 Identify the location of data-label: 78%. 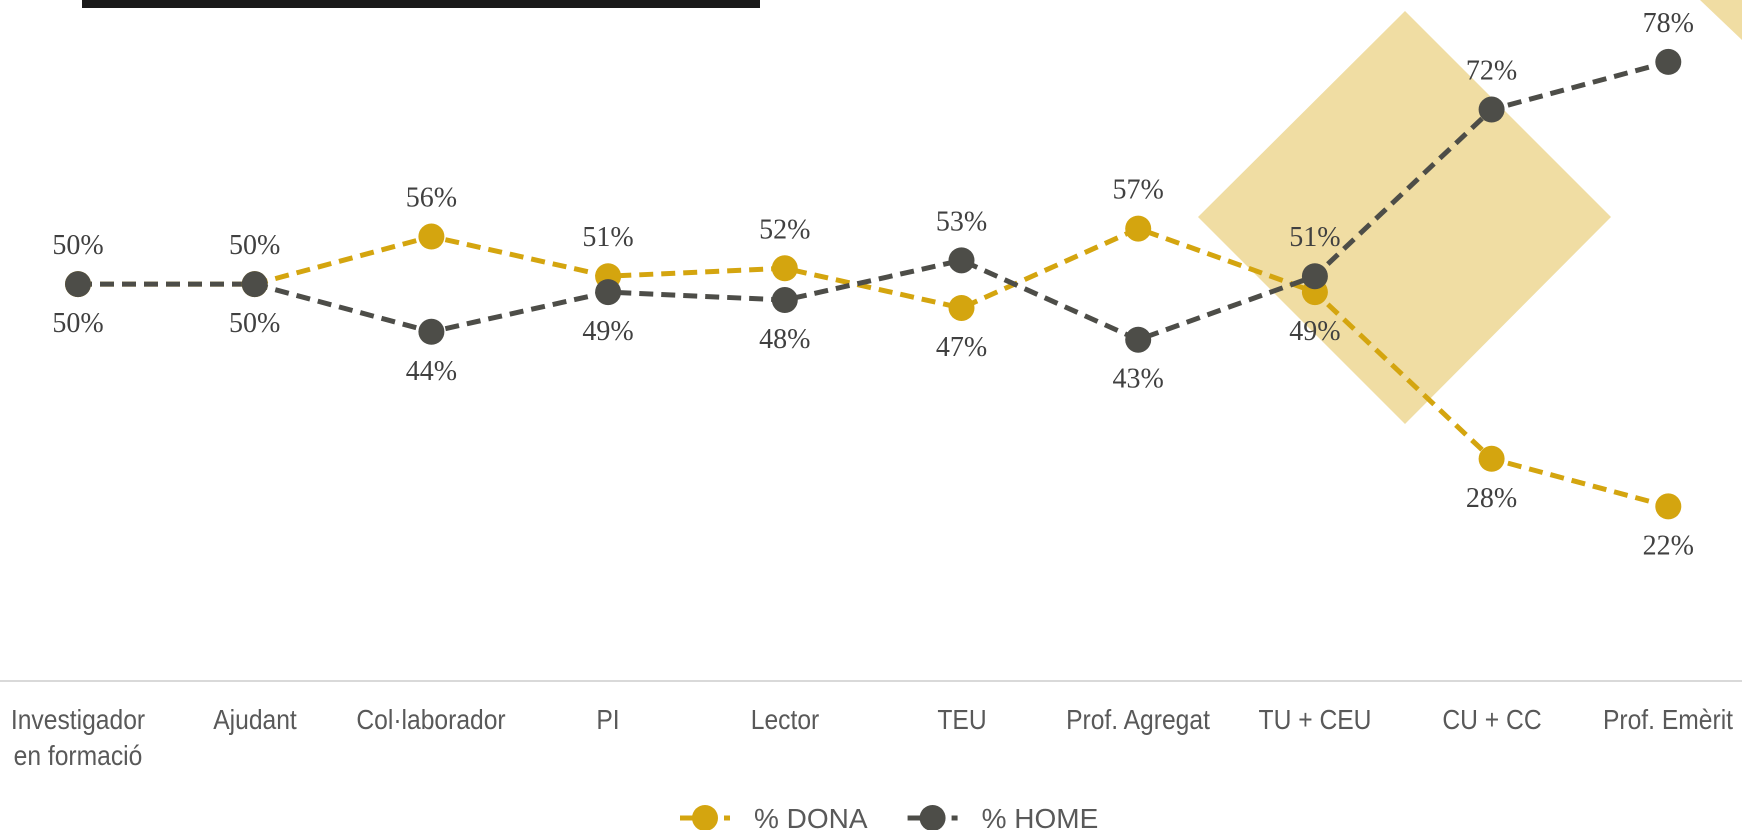
(1668, 23).